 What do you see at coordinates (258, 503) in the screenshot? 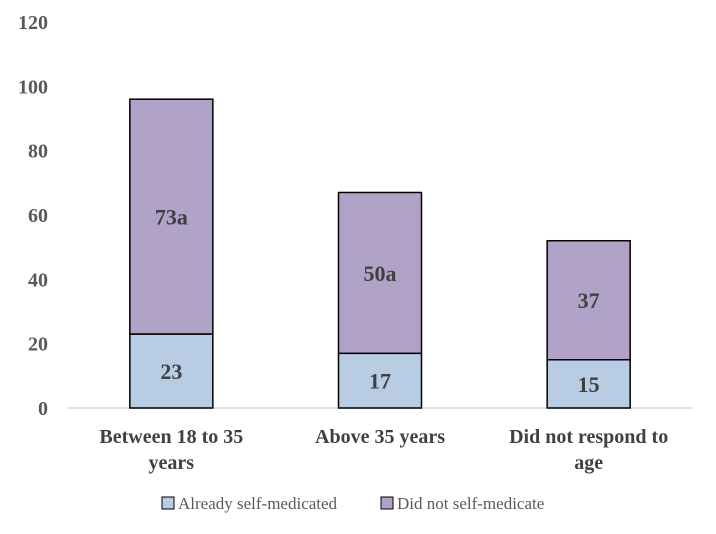
I see `legend-label: Already self-medicated` at bounding box center [258, 503].